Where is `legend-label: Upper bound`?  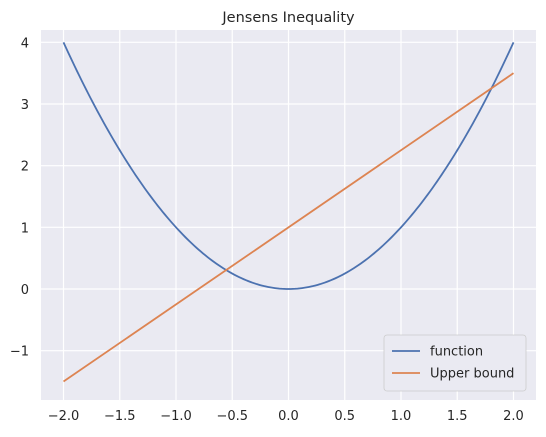 legend-label: Upper bound is located at coordinates (472, 374).